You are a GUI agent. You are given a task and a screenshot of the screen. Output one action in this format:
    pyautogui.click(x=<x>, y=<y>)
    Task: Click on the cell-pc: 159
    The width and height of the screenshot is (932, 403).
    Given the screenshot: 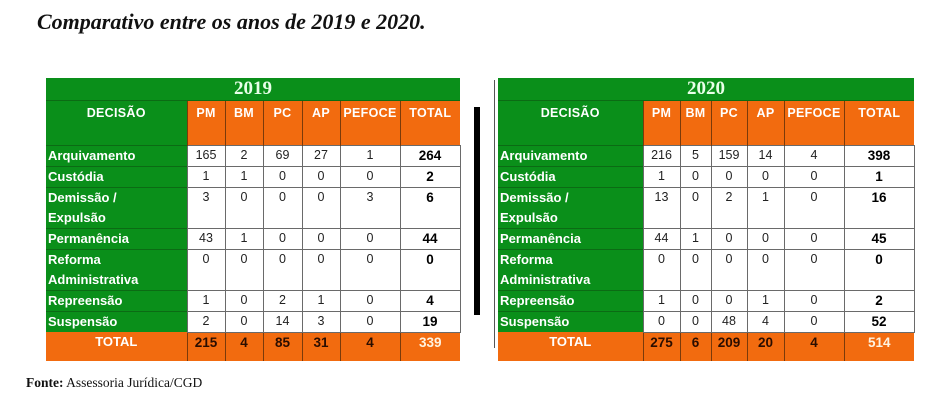 What is the action you would take?
    pyautogui.click(x=729, y=156)
    